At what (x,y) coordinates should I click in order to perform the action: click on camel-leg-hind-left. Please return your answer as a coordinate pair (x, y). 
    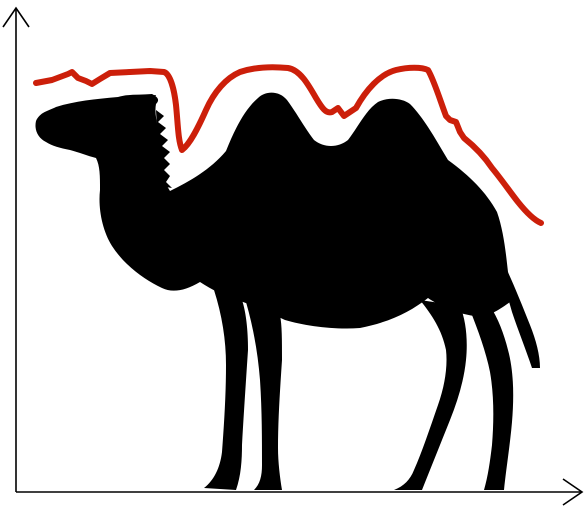
    Looking at the image, I should click on (430, 395).